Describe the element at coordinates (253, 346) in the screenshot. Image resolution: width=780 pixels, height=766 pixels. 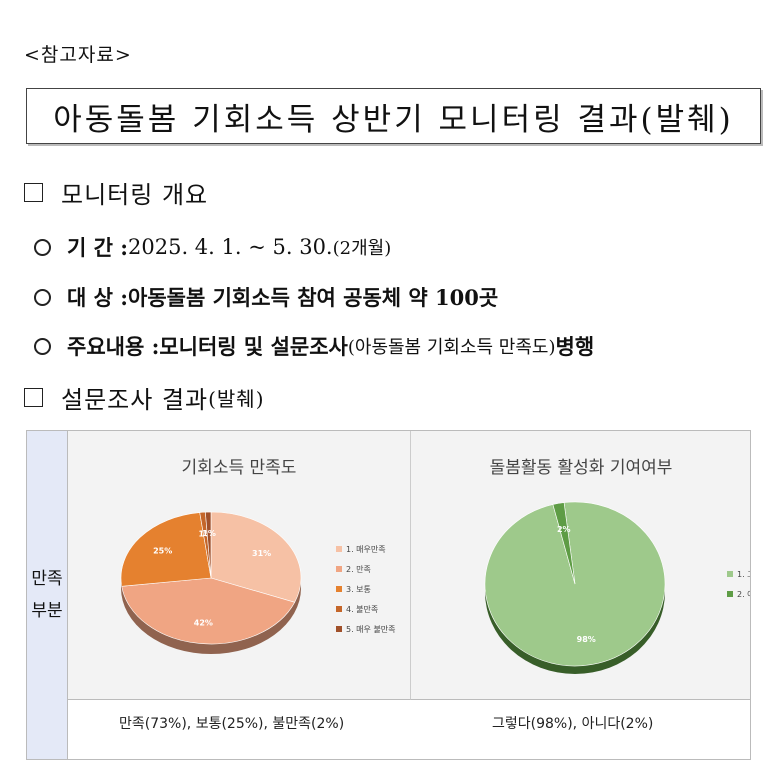
I see `item-text: 모니터링 및 설문조사` at that location.